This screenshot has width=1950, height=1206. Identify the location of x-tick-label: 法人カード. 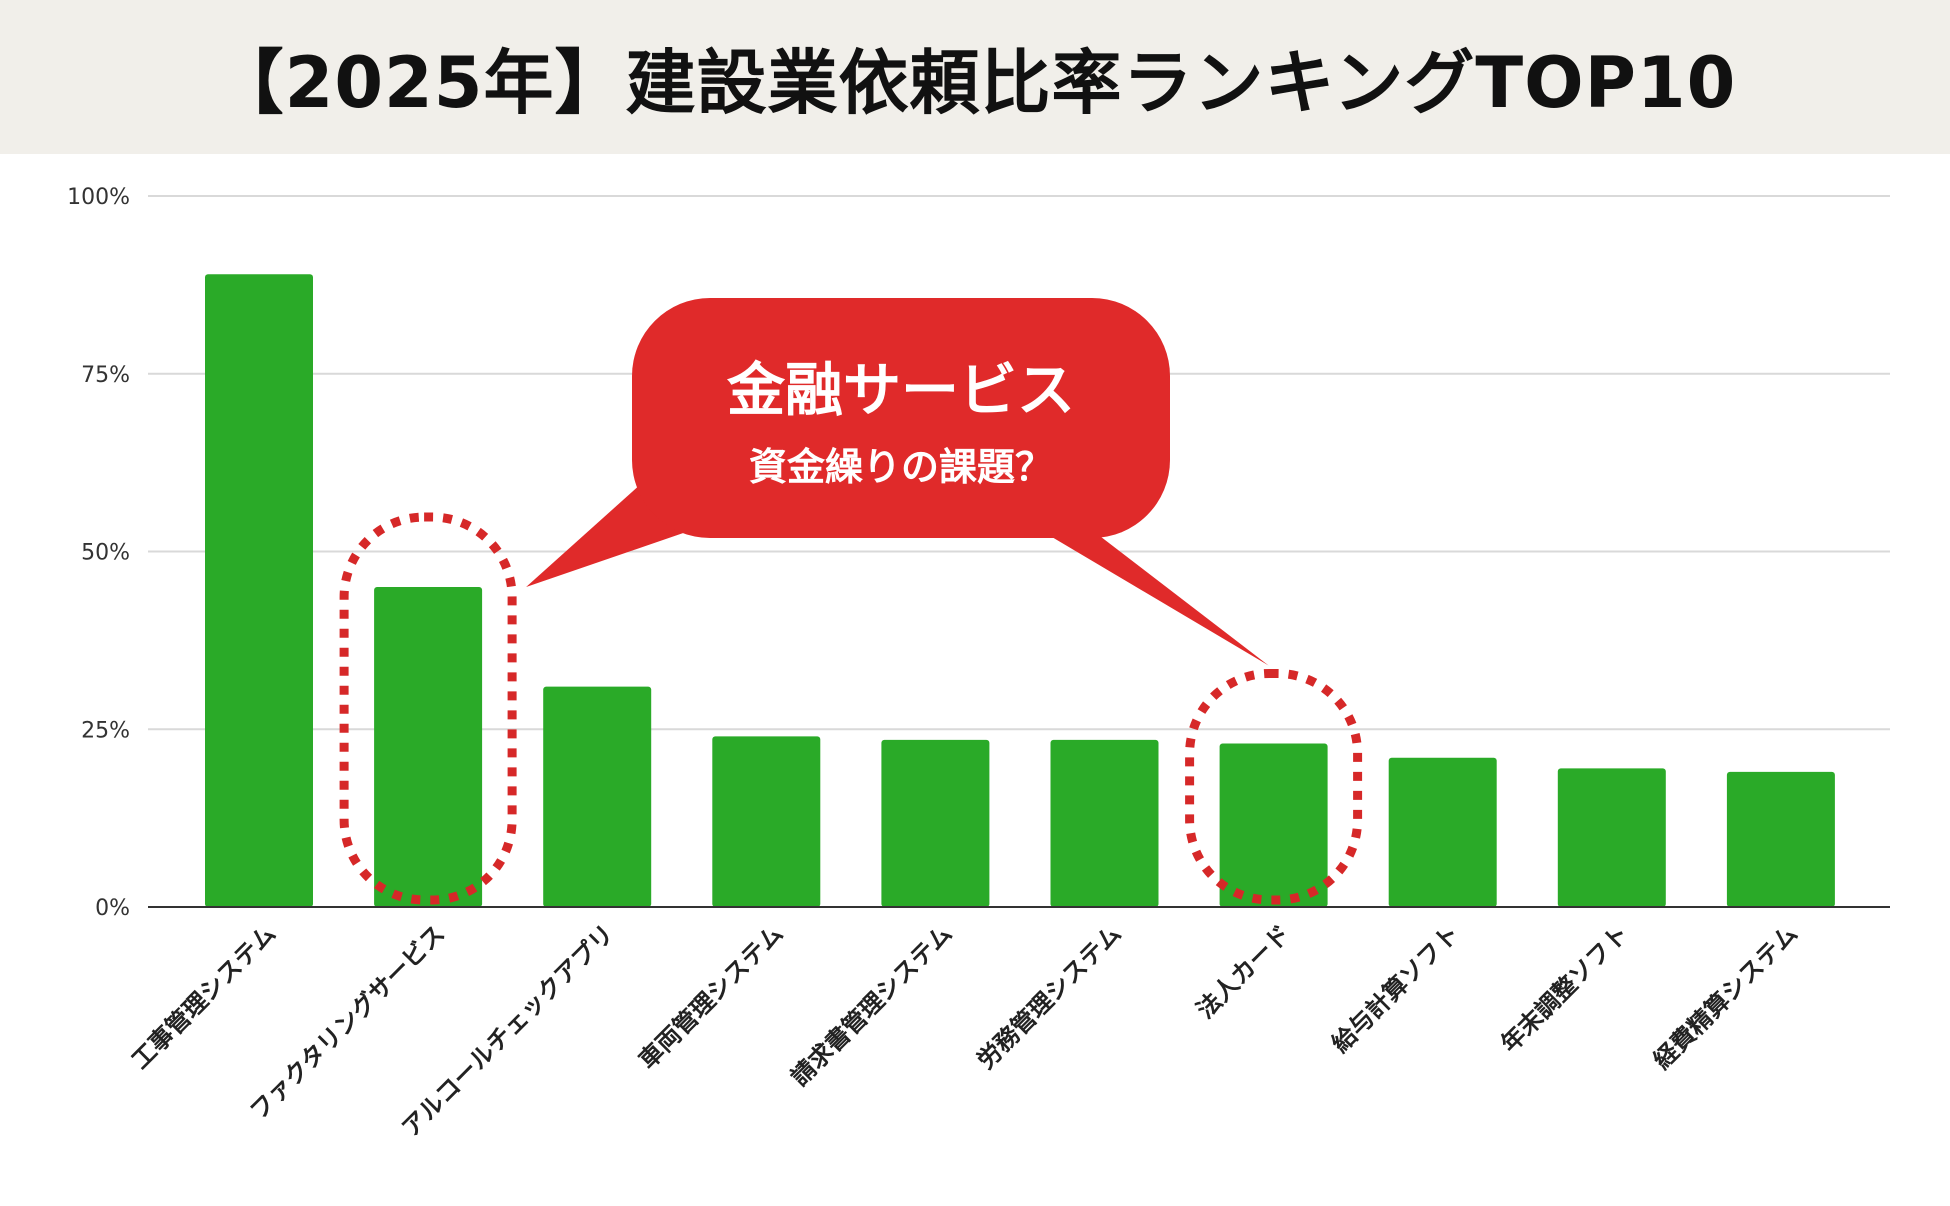
(1243, 971).